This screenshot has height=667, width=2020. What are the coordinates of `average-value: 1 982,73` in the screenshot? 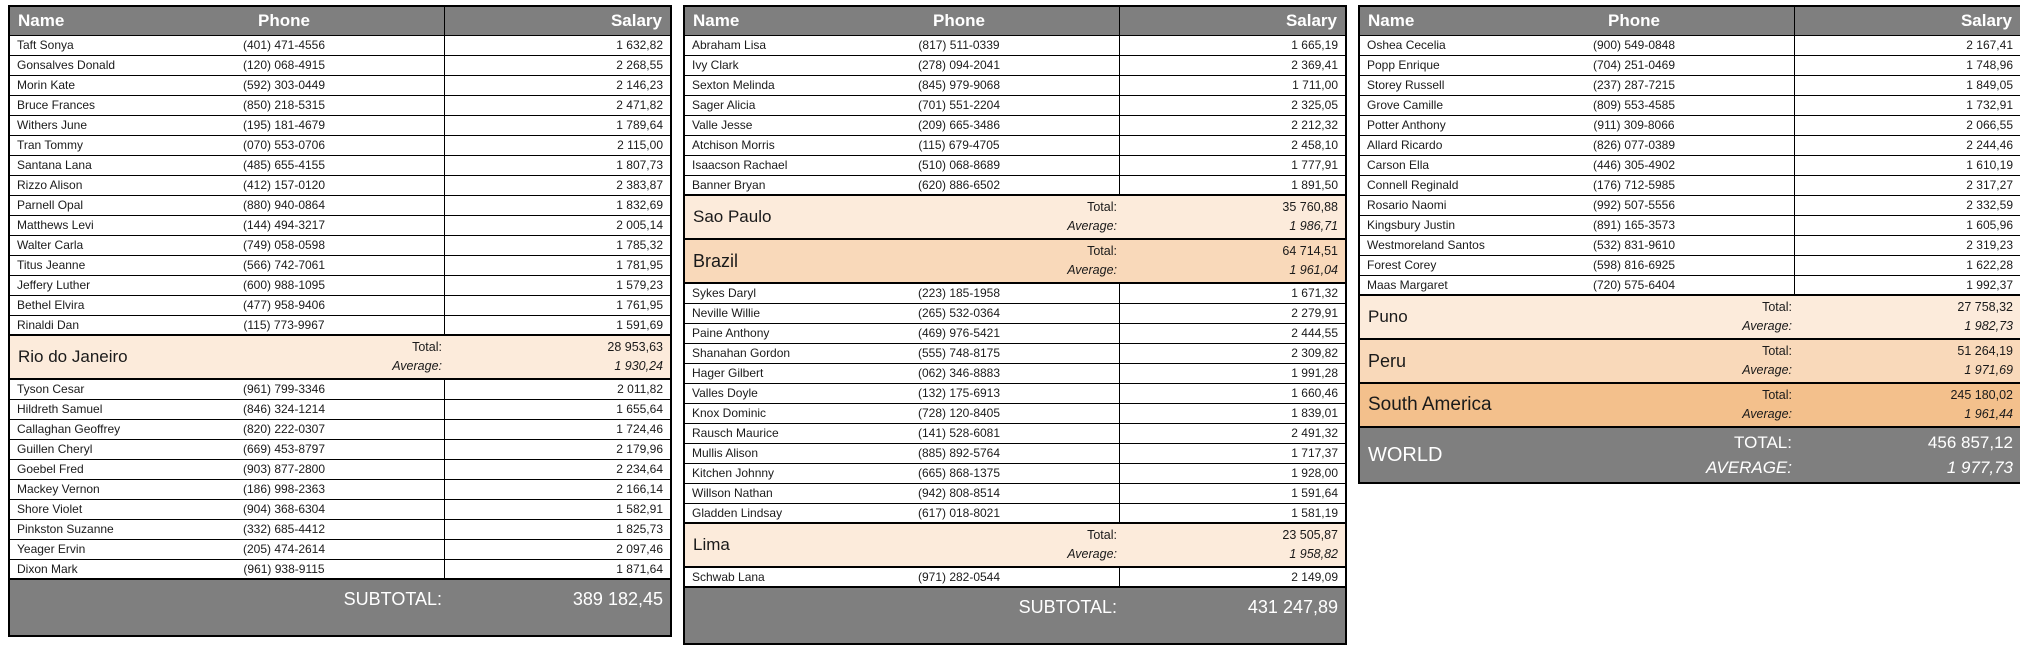 It's located at (1988, 326).